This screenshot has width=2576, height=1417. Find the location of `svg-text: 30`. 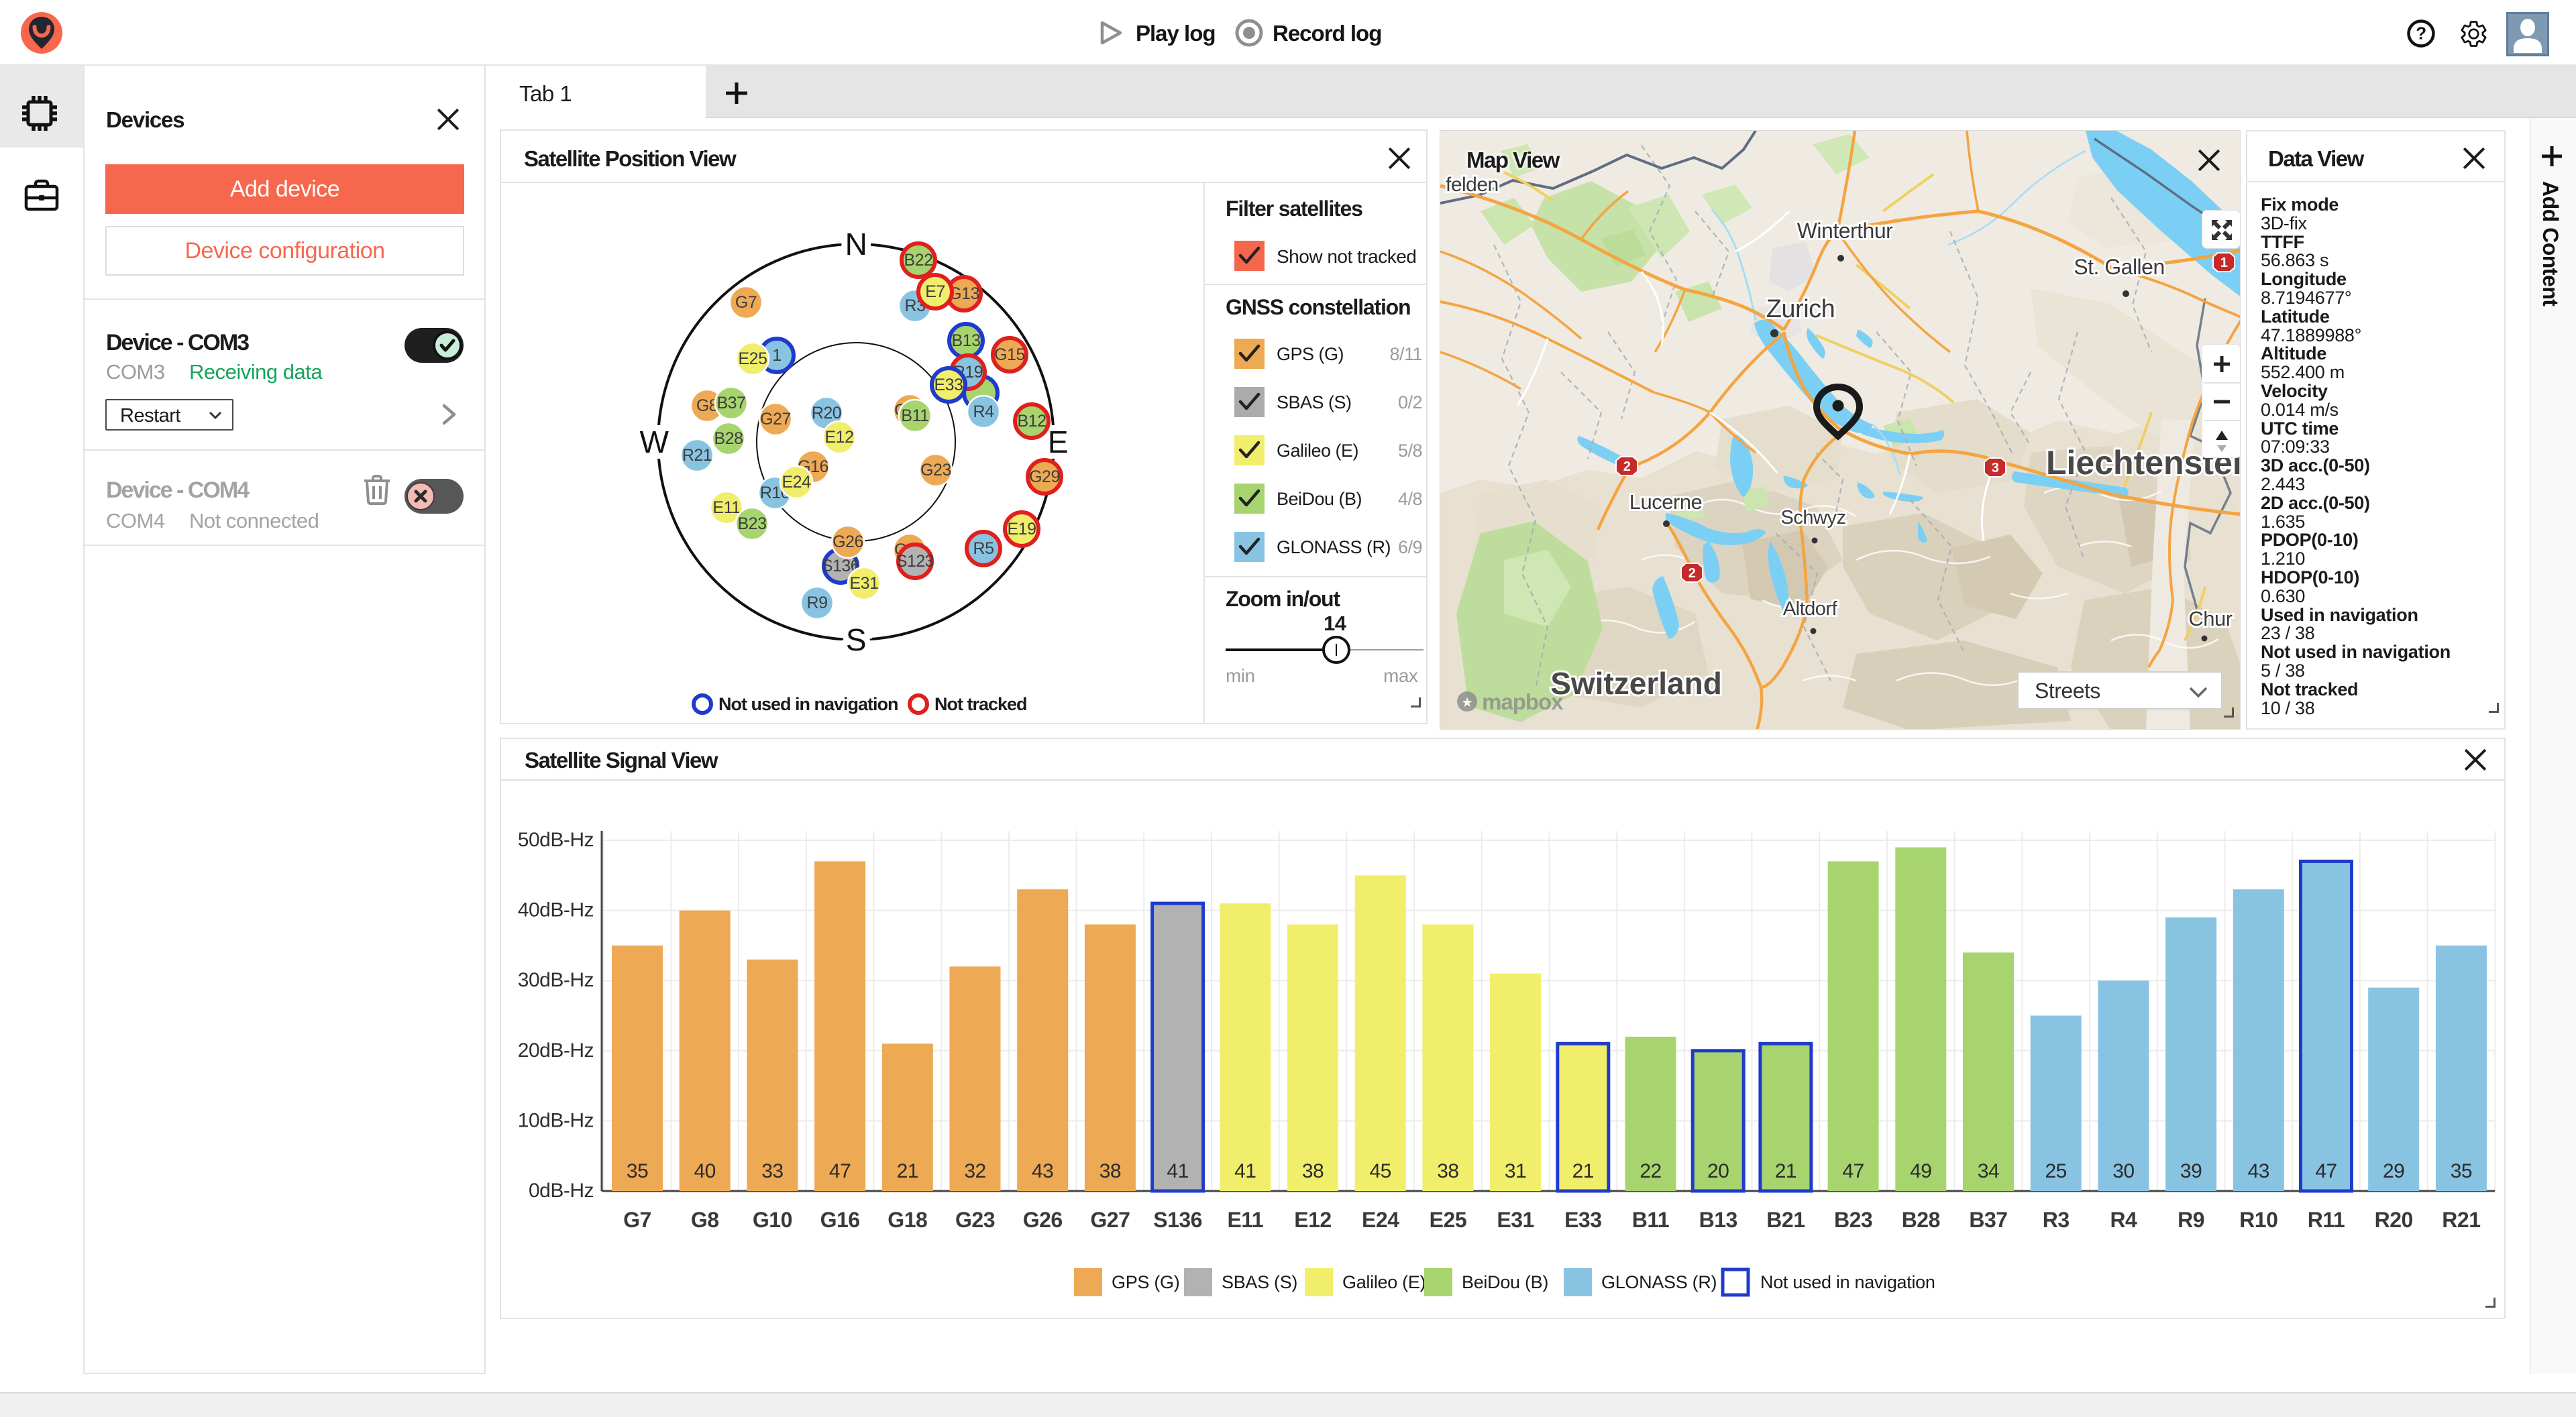

svg-text: 30 is located at coordinates (2123, 1171).